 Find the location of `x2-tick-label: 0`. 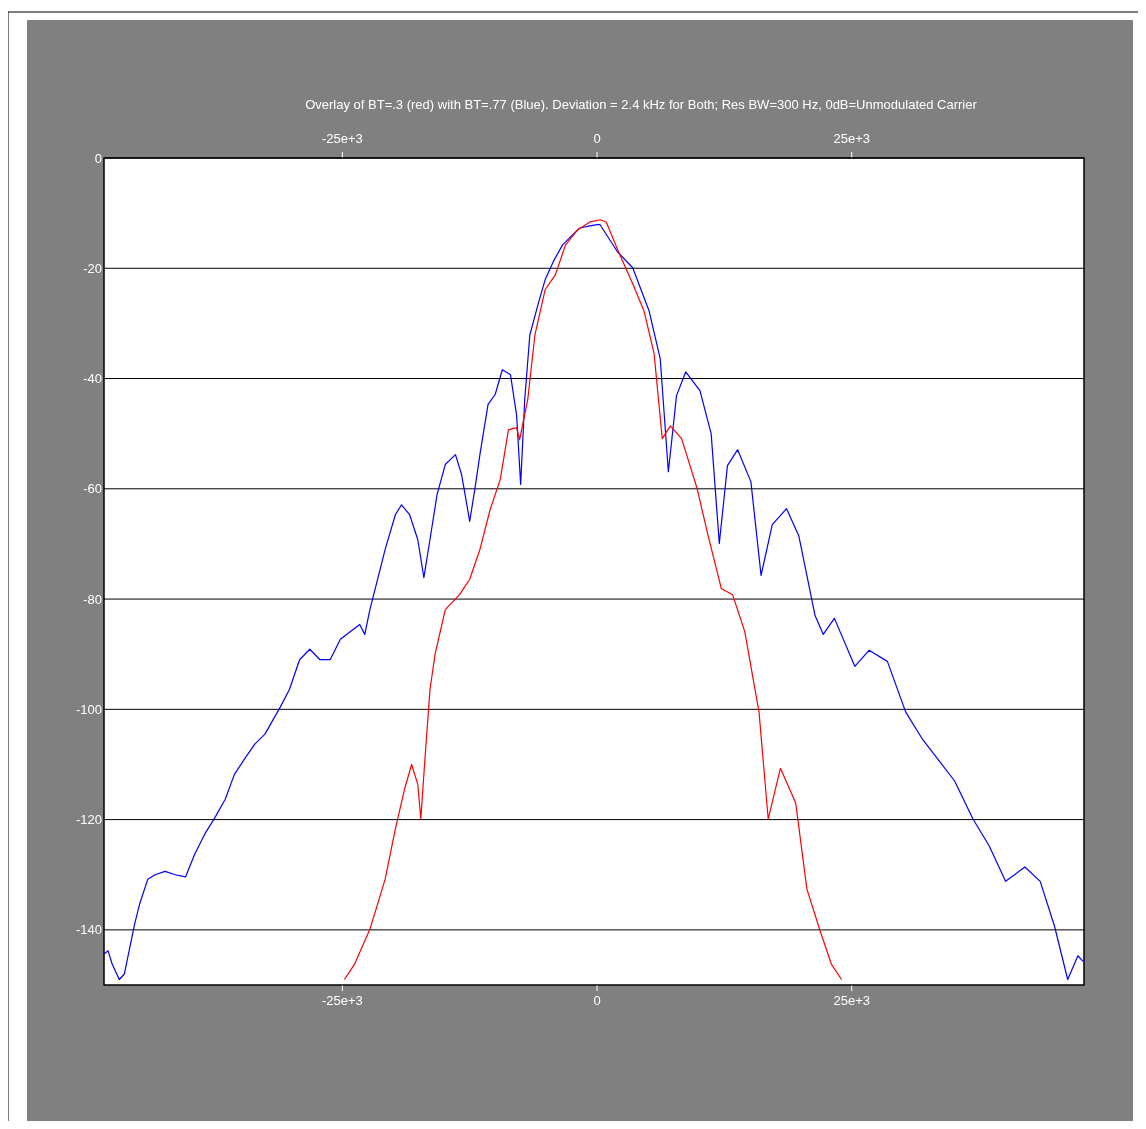

x2-tick-label: 0 is located at coordinates (597, 138).